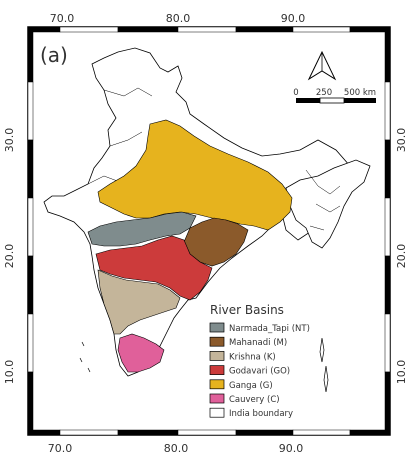 The image size is (416, 463). I want to click on scale-label-0: 0, so click(295, 93).